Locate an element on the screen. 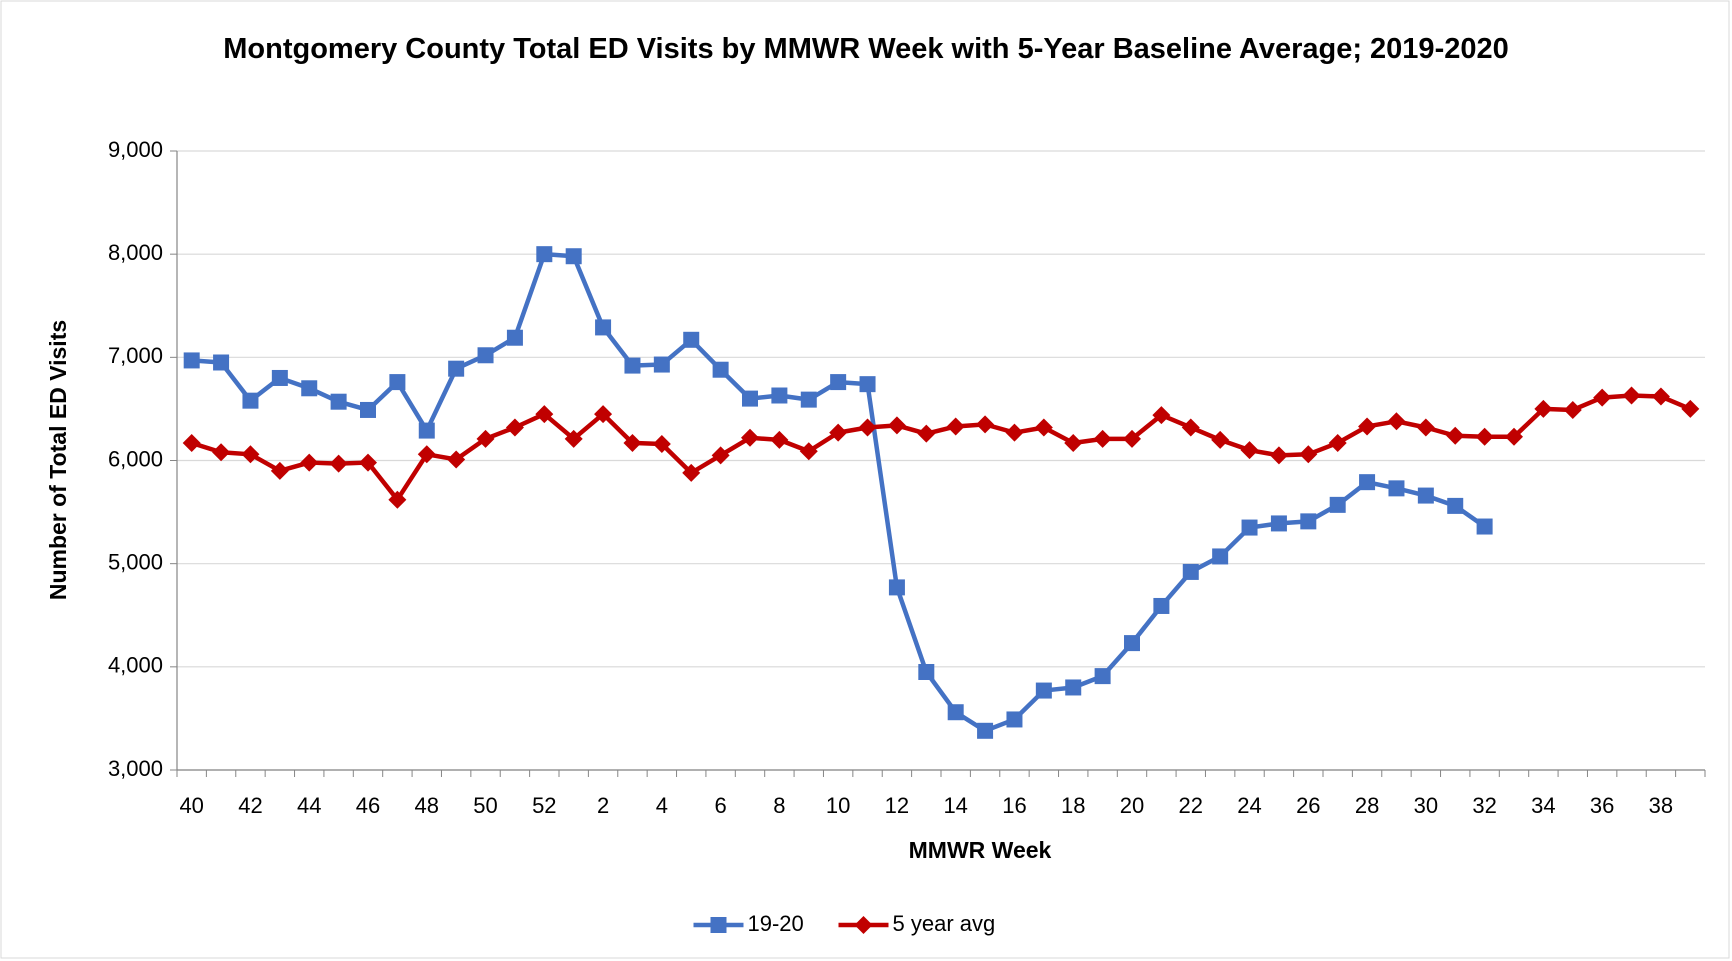 This screenshot has width=1732, height=961. x-tick-label: 40 is located at coordinates (191, 805).